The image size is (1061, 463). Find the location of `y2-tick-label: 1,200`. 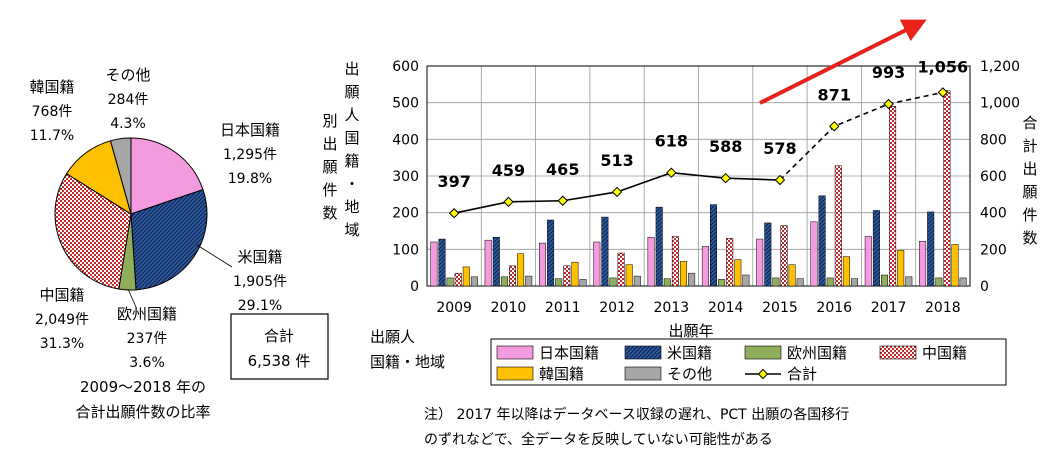

y2-tick-label: 1,200 is located at coordinates (1000, 67).